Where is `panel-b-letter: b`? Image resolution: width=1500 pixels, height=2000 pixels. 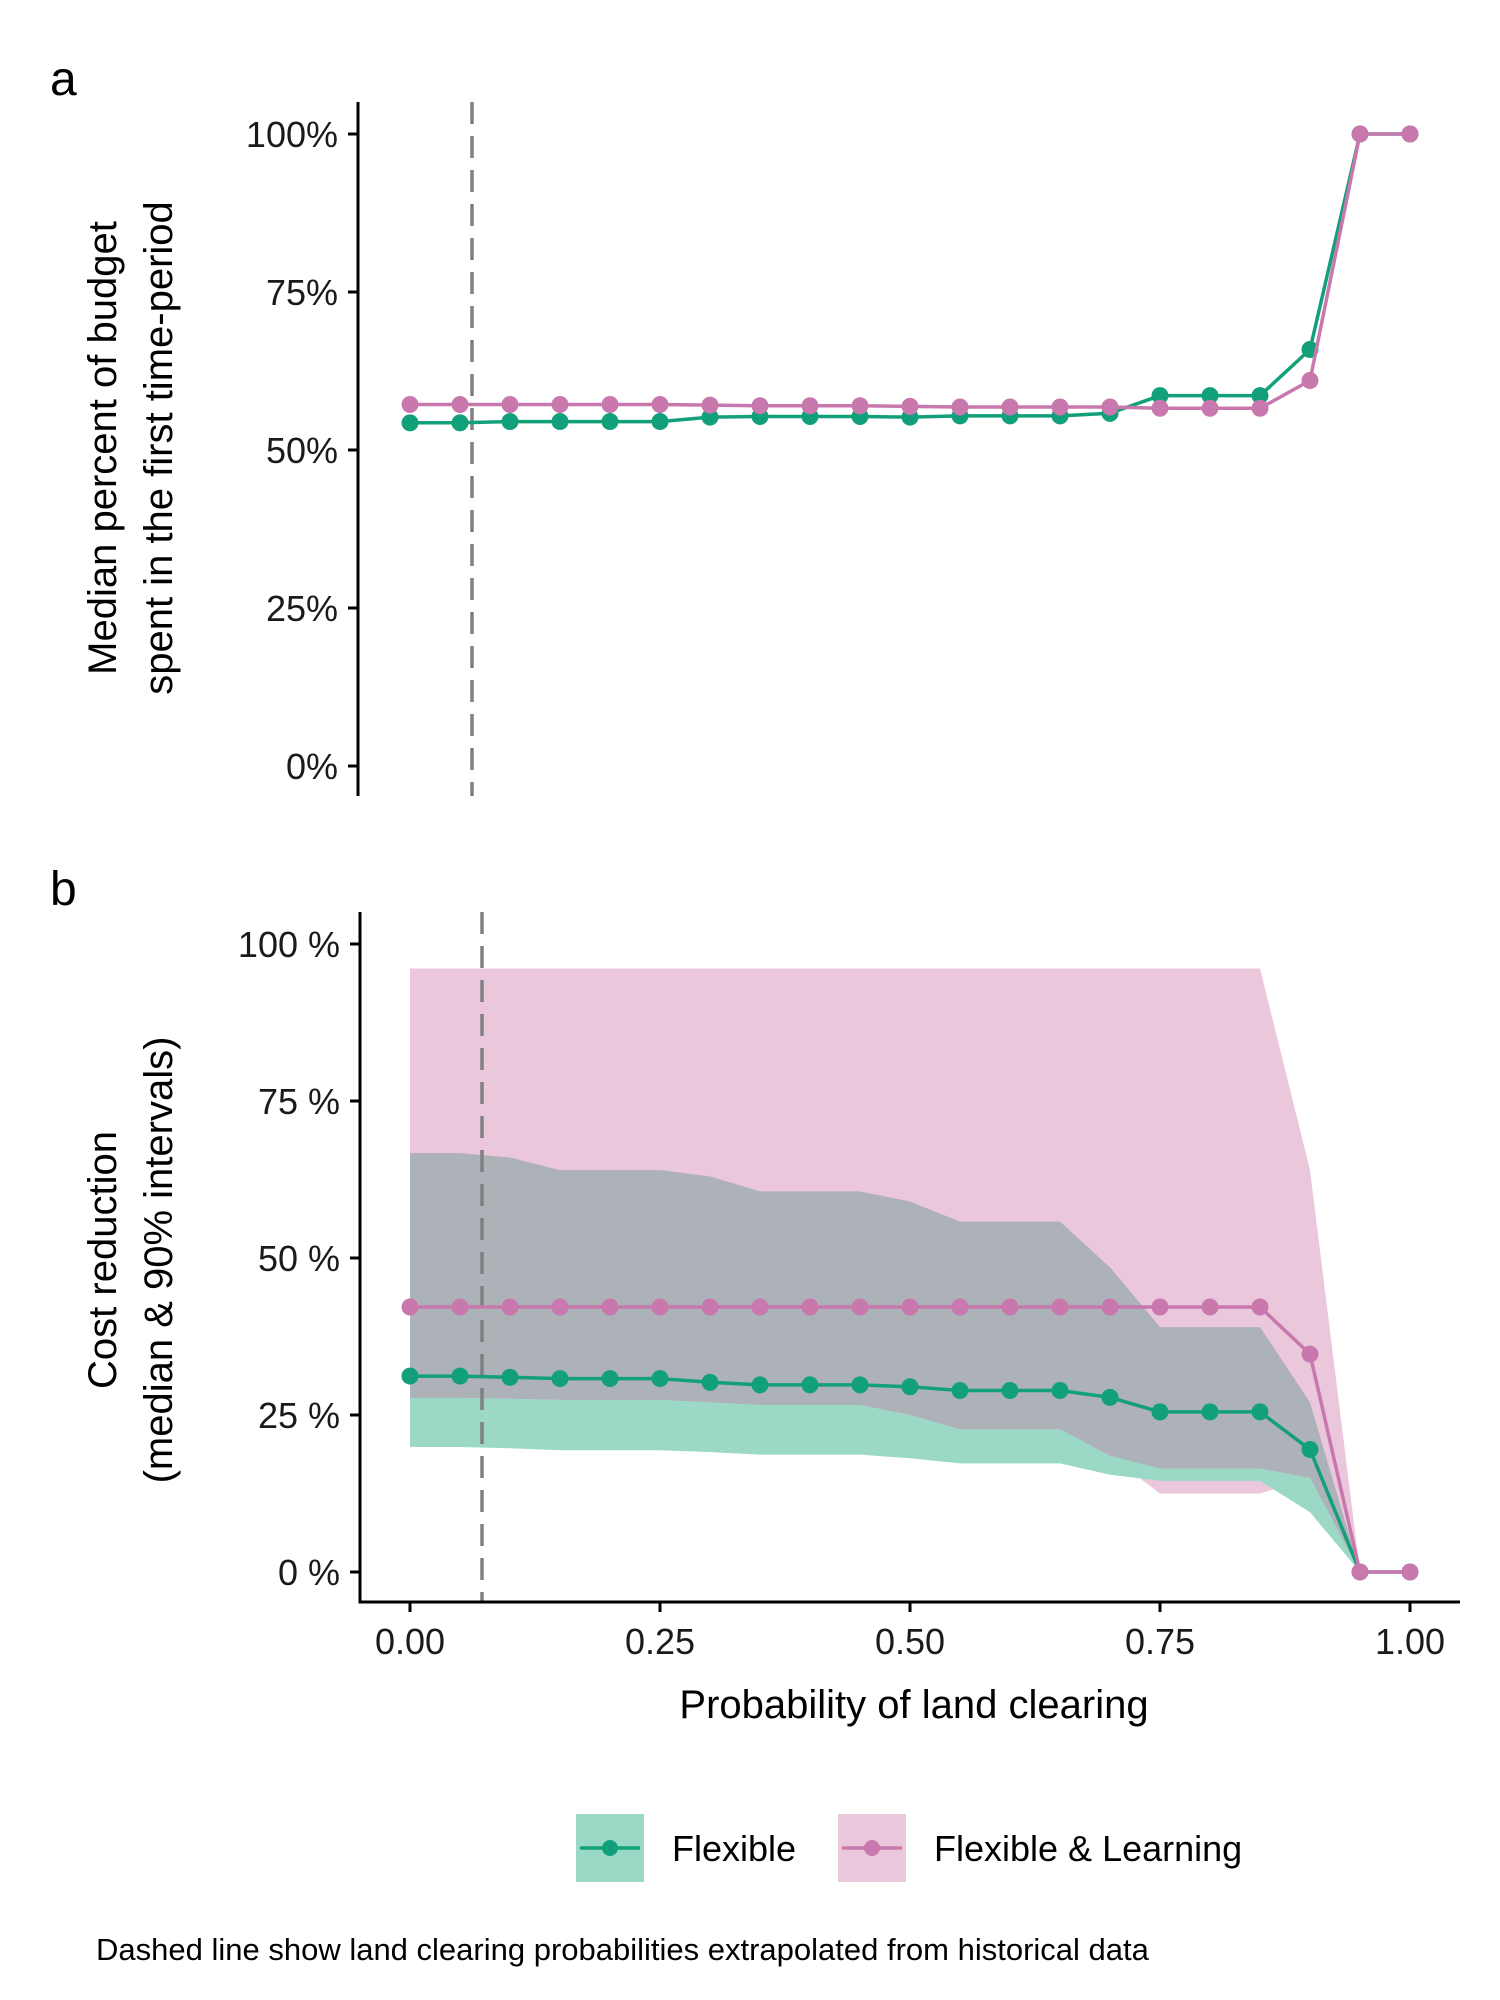 panel-b-letter: b is located at coordinates (63, 889).